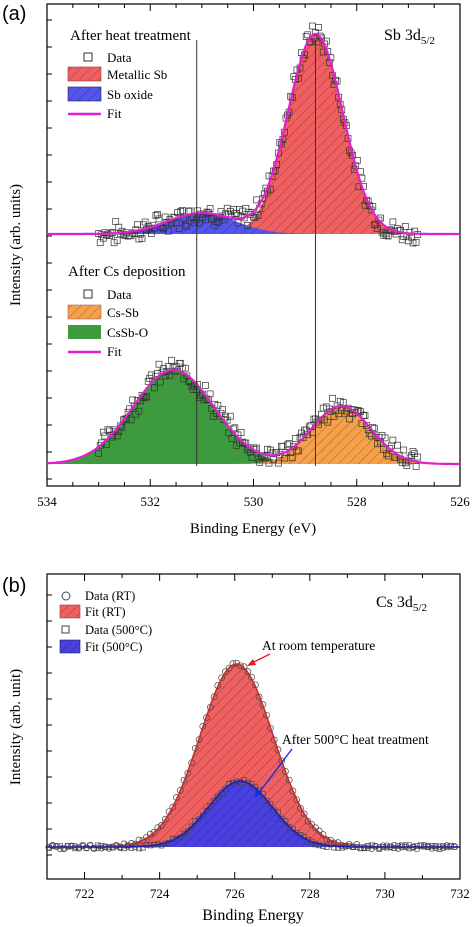 This screenshot has height=927, width=474. What do you see at coordinates (84, 312) in the screenshot?
I see `legend-cssb-hatch` at bounding box center [84, 312].